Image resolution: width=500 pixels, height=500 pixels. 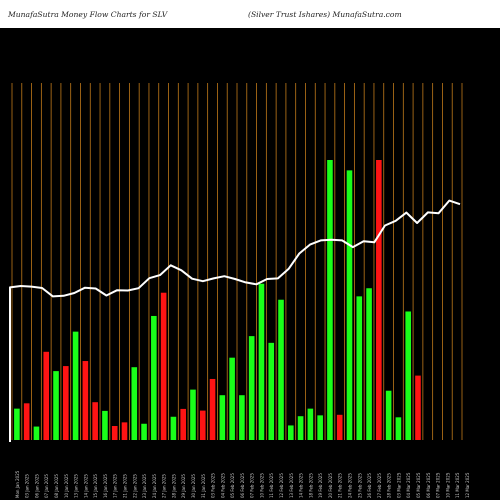 What do you see at coordinates (134, 486) in the screenshot?
I see `x-tick-label: 22 Jan 2025` at bounding box center [134, 486].